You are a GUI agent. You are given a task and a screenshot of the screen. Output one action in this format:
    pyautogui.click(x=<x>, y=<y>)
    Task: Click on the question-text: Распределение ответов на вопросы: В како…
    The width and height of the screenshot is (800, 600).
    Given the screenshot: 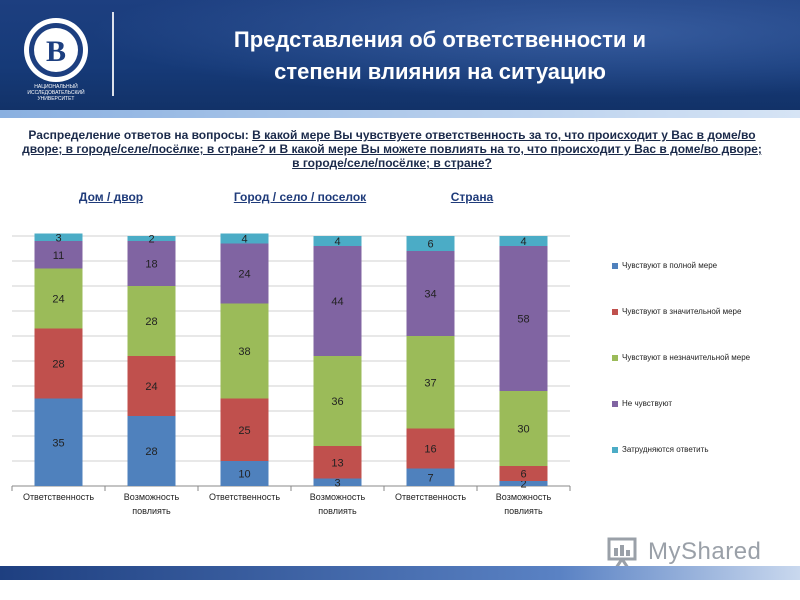 What is the action you would take?
    pyautogui.click(x=392, y=149)
    